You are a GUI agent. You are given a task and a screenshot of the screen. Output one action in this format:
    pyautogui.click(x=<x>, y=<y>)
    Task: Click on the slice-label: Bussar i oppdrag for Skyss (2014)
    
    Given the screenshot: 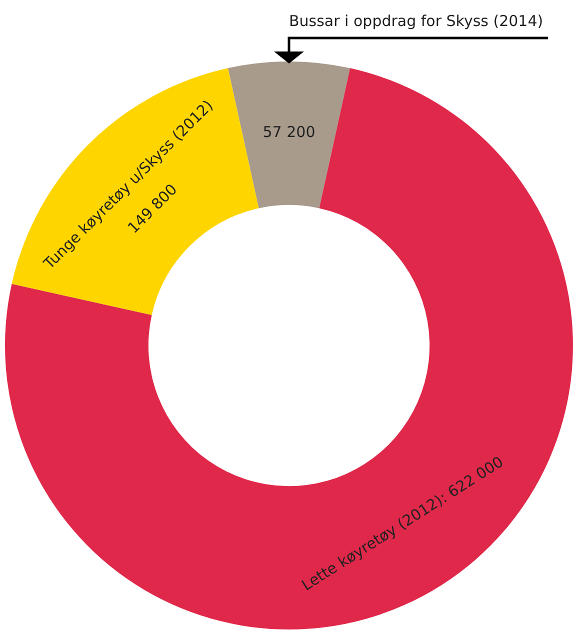 What is the action you would take?
    pyautogui.click(x=416, y=21)
    